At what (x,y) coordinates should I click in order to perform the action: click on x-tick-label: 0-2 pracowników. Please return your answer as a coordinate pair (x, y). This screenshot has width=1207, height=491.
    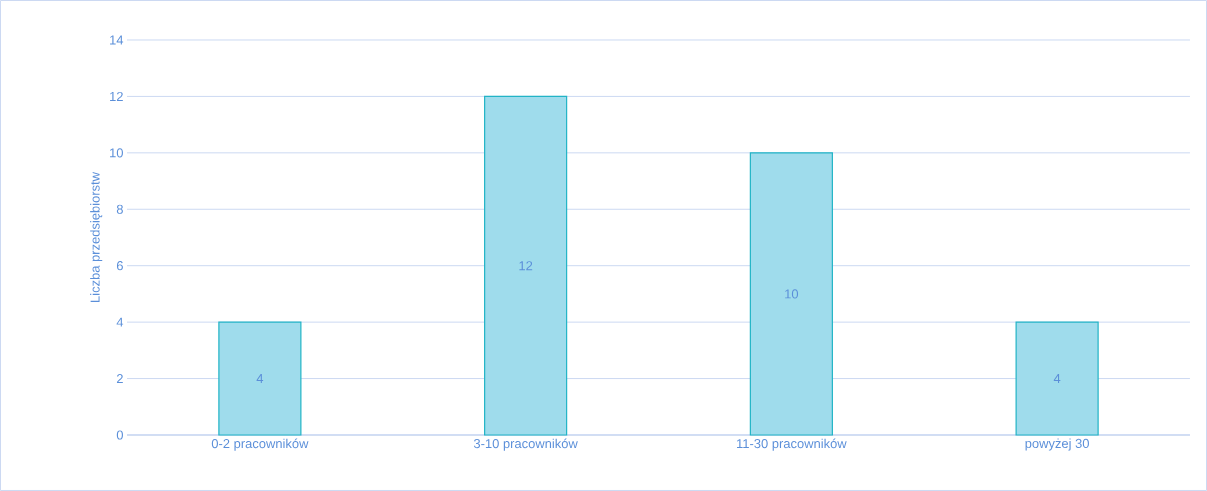
    Looking at the image, I should click on (260, 444).